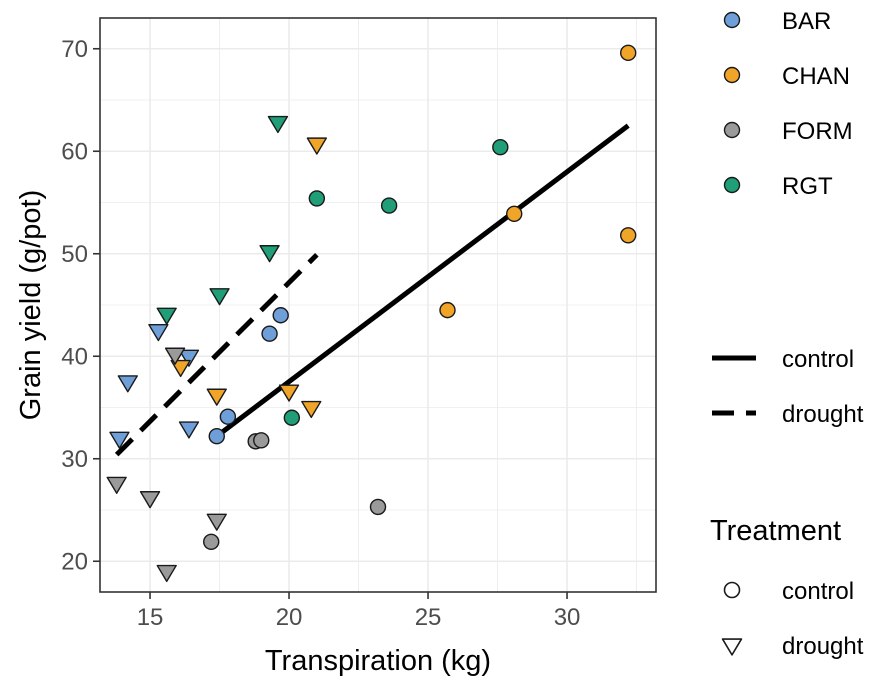  What do you see at coordinates (732, 590) in the screenshot?
I see `legend-shape-key-circle` at bounding box center [732, 590].